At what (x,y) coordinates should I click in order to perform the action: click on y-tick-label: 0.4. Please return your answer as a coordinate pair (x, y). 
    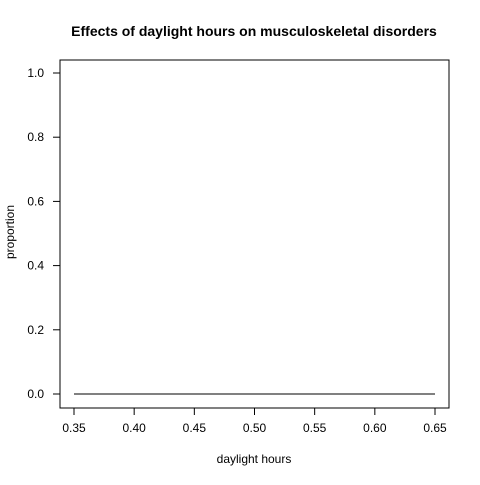
    Looking at the image, I should click on (35, 266).